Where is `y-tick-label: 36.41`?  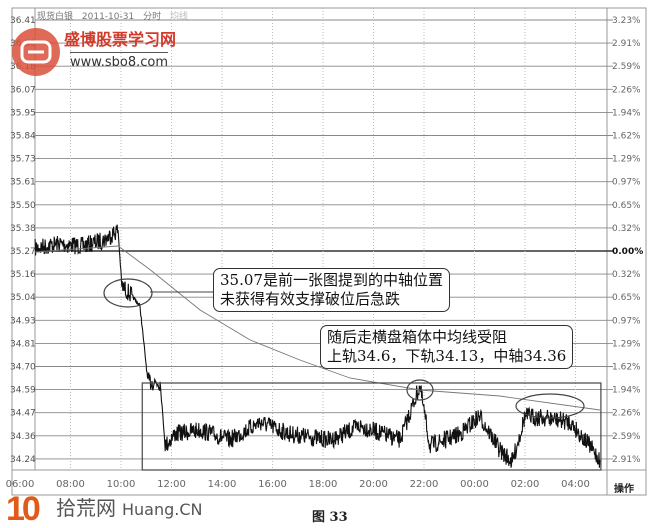
y-tick-label: 36.41 is located at coordinates (23, 21).